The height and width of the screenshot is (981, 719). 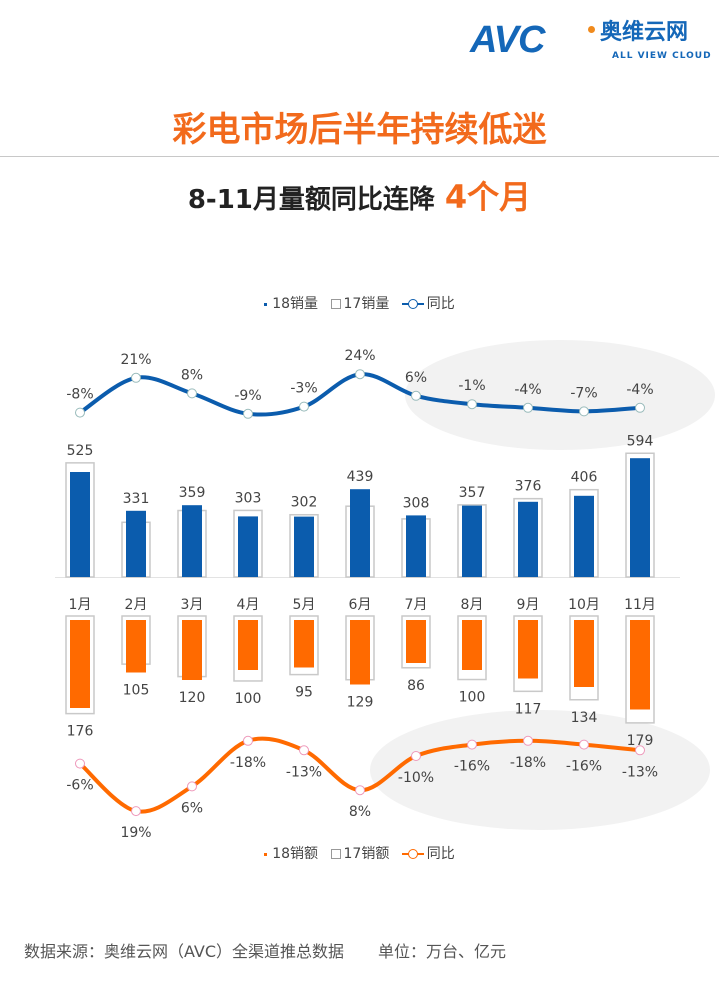 What do you see at coordinates (472, 605) in the screenshot?
I see `month-label: 8月` at bounding box center [472, 605].